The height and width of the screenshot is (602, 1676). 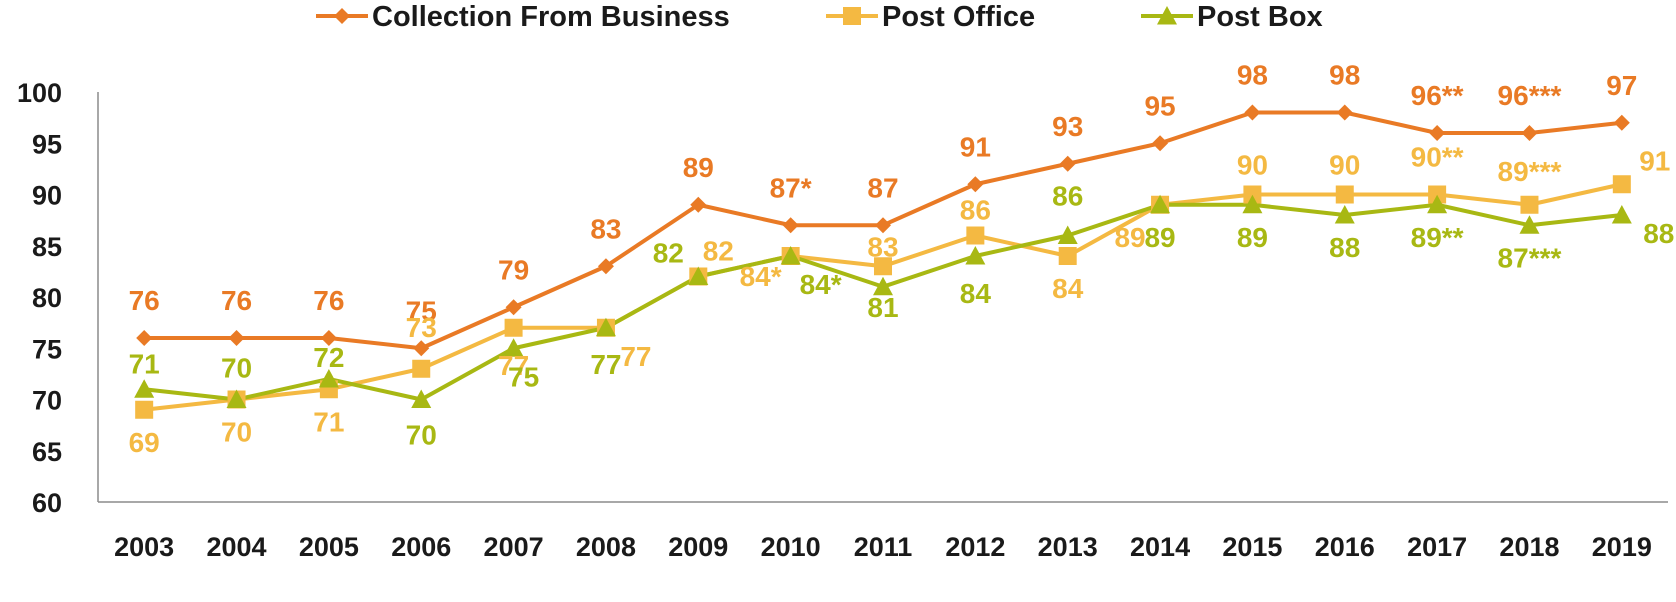 What do you see at coordinates (421, 547) in the screenshot?
I see `x-tick-label: 2006` at bounding box center [421, 547].